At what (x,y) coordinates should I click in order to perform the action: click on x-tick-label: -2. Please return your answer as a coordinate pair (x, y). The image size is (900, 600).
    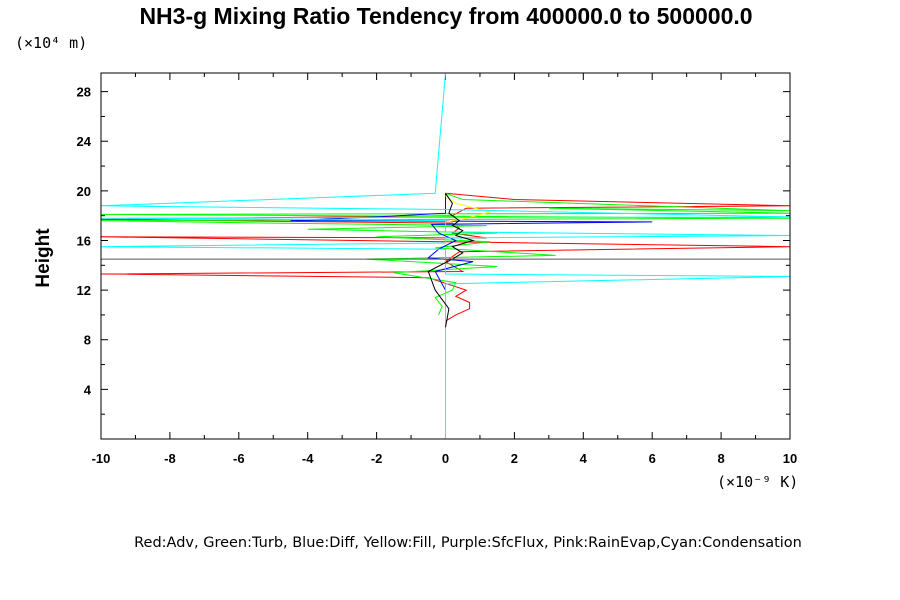
    Looking at the image, I should click on (377, 458).